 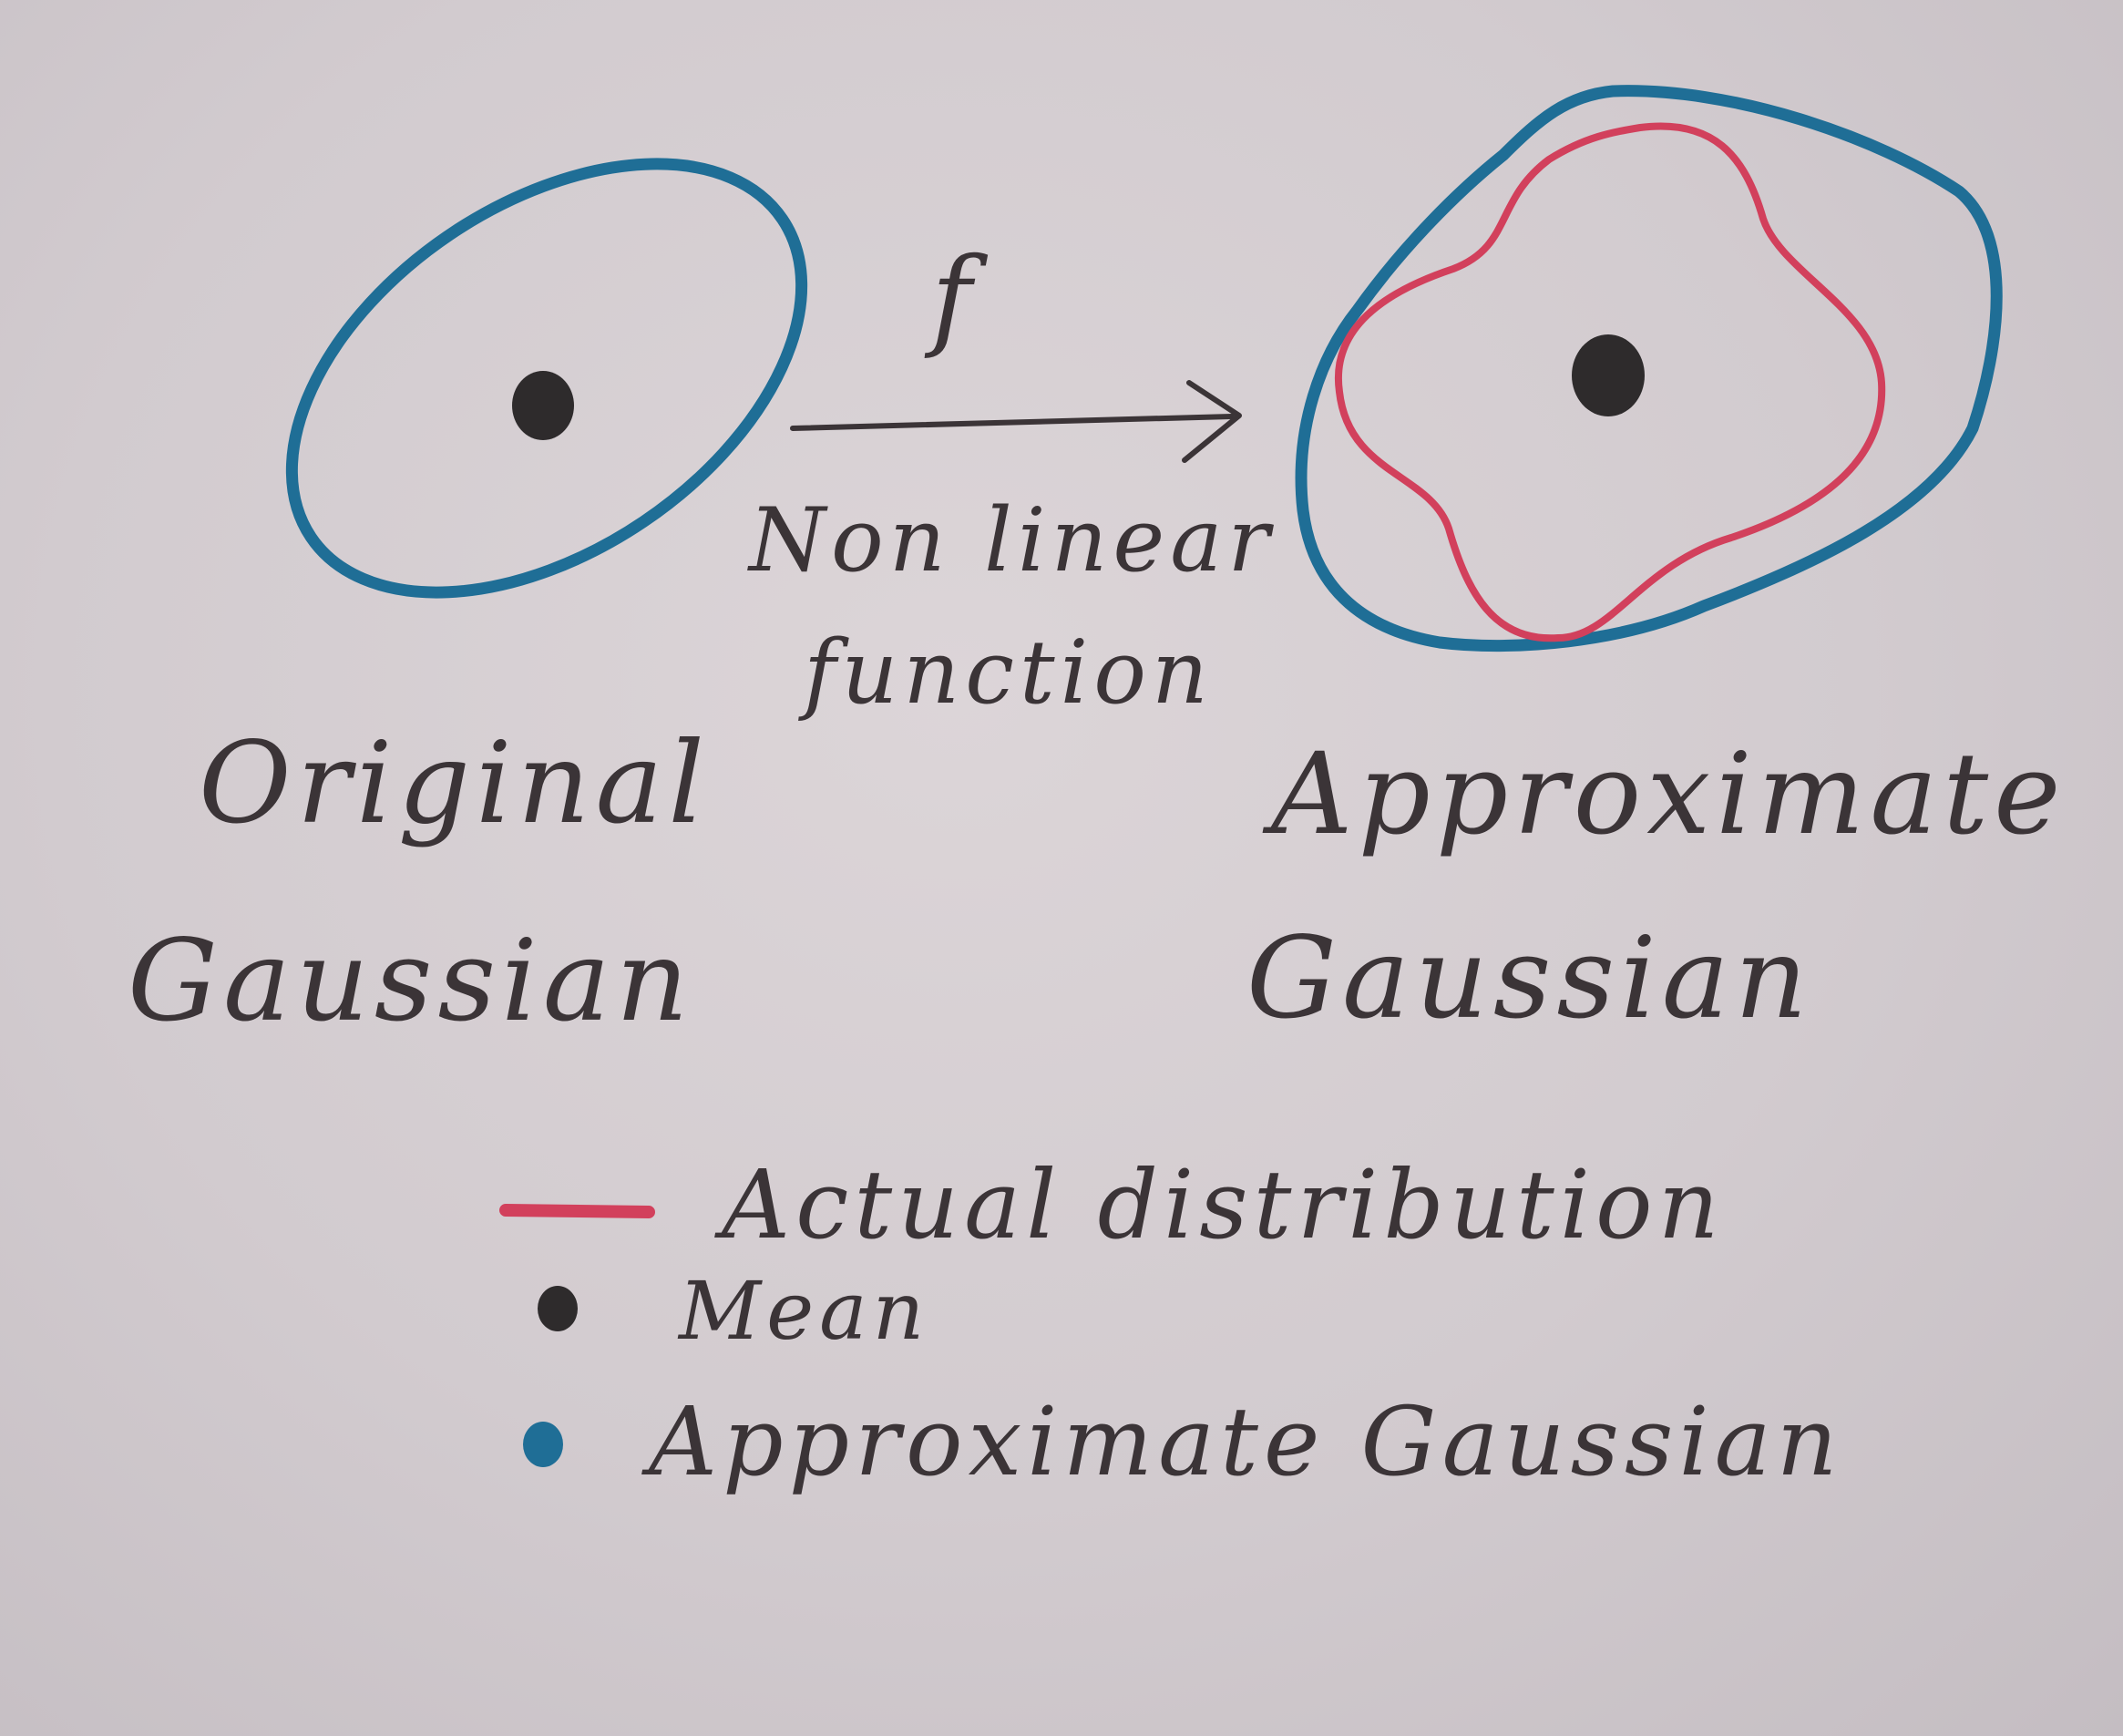 I want to click on legend-mean-dot-icon, so click(x=558, y=1308).